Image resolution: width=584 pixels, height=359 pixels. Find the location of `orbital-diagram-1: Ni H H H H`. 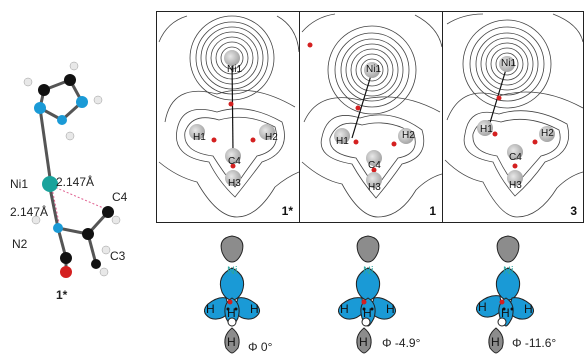

orbital-diagram-1: Ni H H H H is located at coordinates (231, 293).